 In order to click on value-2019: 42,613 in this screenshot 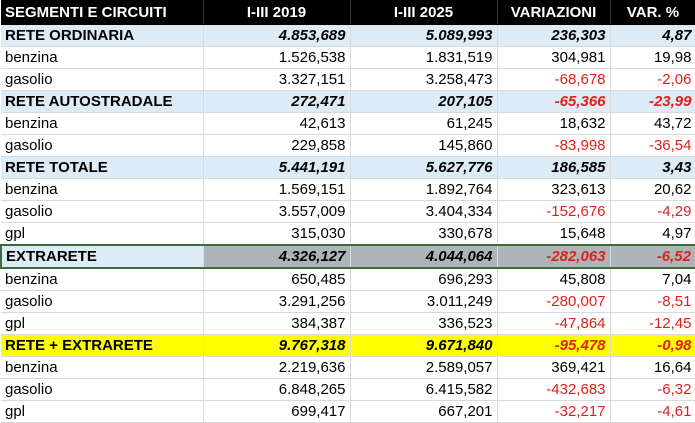, I will do `click(277, 123)`.